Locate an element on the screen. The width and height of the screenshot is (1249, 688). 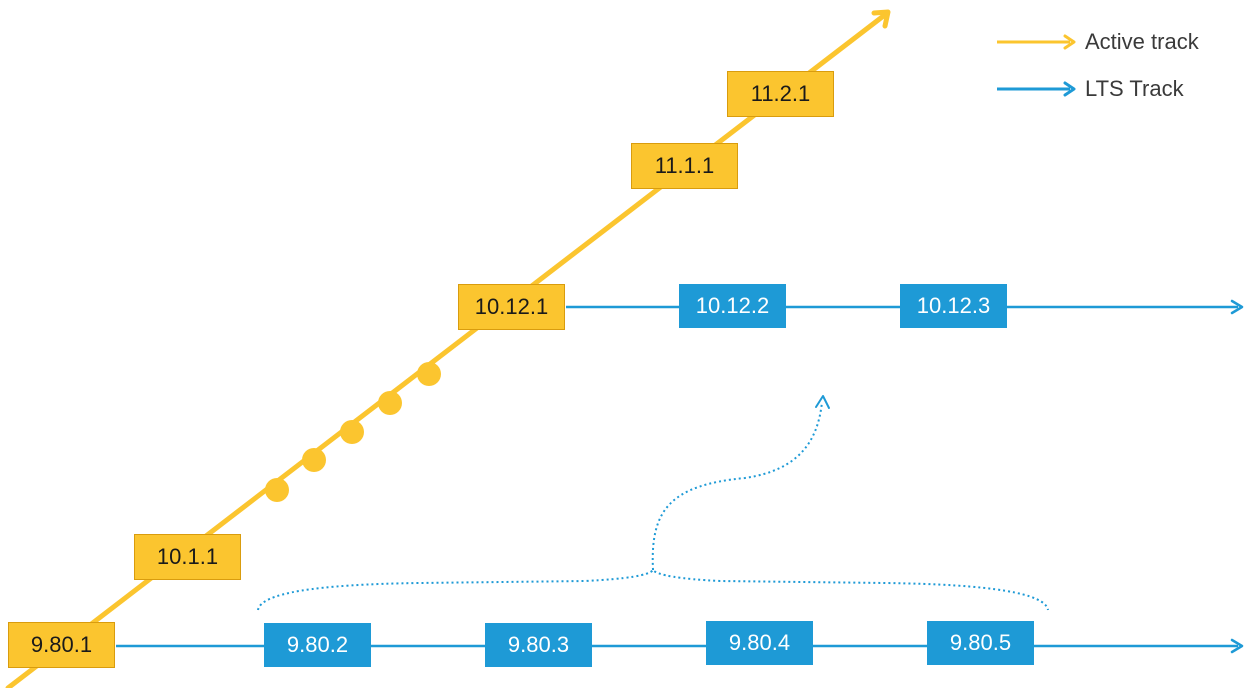
lts-version-10-12-3: 10.12.3 is located at coordinates (953, 306).